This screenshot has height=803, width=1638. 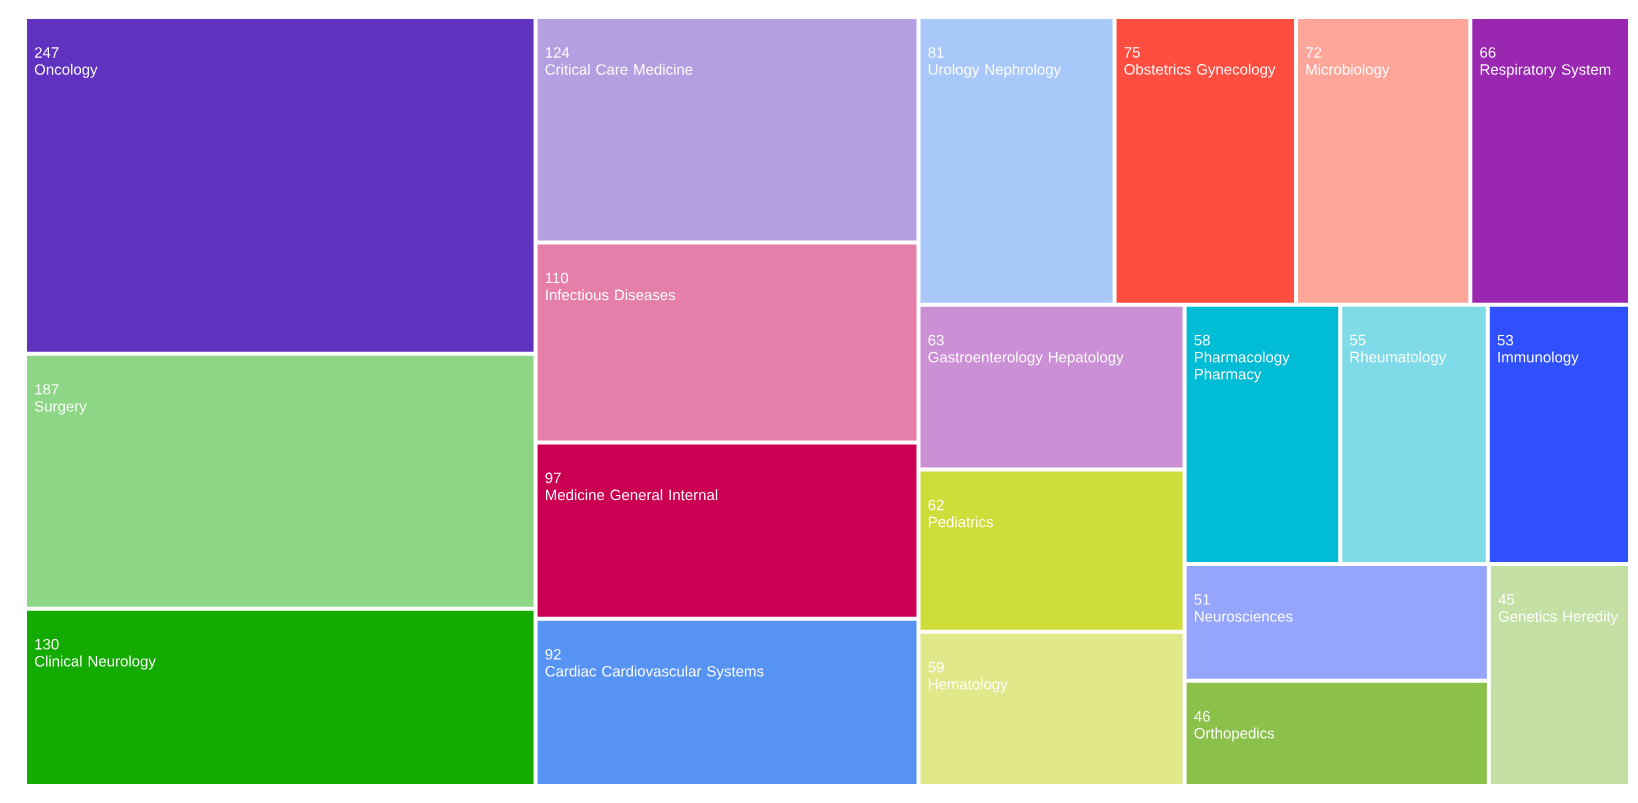 I want to click on category-label: Urology Nephrology, so click(x=995, y=70).